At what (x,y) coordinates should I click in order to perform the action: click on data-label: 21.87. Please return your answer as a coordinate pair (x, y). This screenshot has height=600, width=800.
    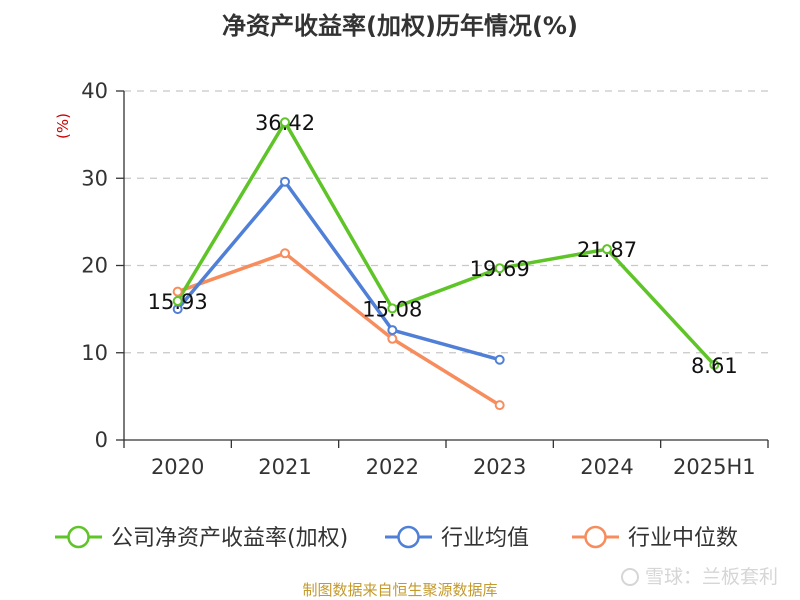
    Looking at the image, I should click on (607, 250).